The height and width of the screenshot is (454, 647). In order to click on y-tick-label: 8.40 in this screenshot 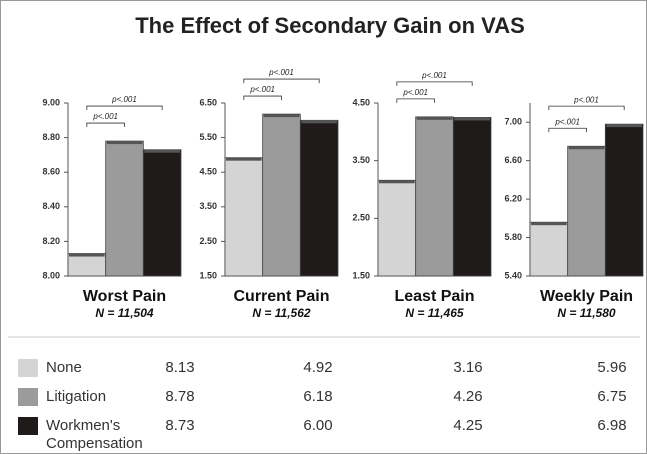, I will do `click(51, 206)`.